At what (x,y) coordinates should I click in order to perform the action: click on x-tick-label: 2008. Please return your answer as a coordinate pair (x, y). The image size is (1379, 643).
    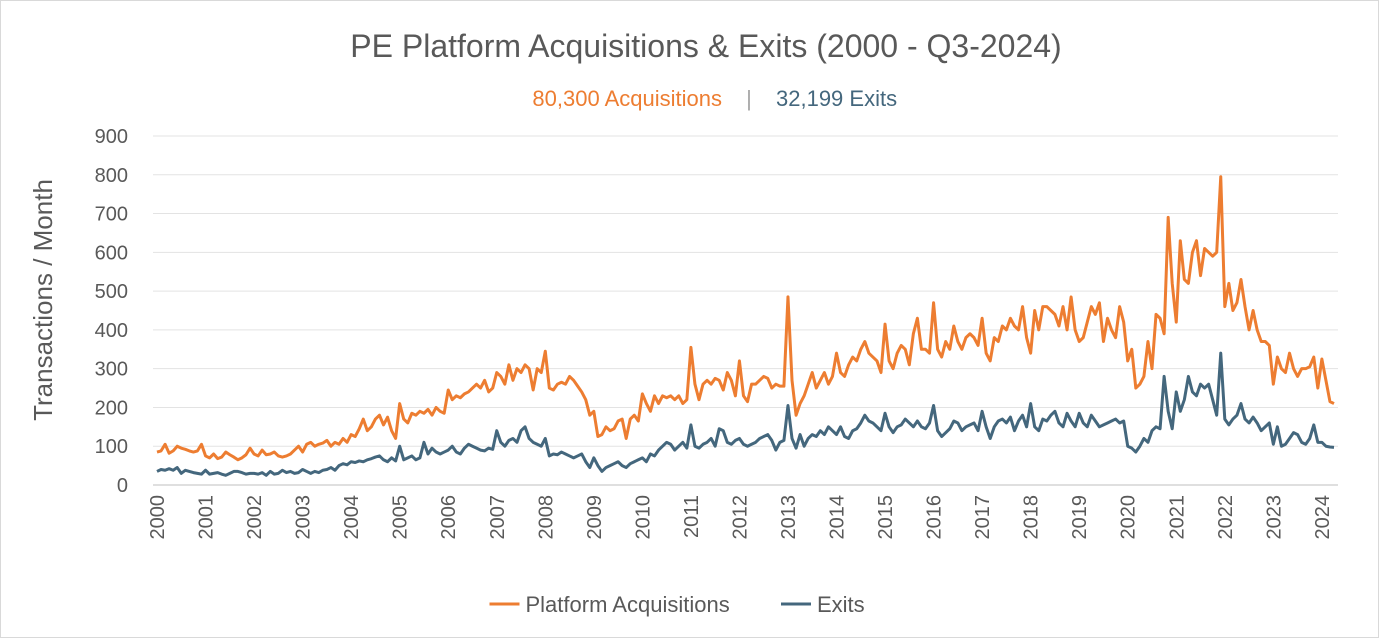
    Looking at the image, I should click on (546, 517).